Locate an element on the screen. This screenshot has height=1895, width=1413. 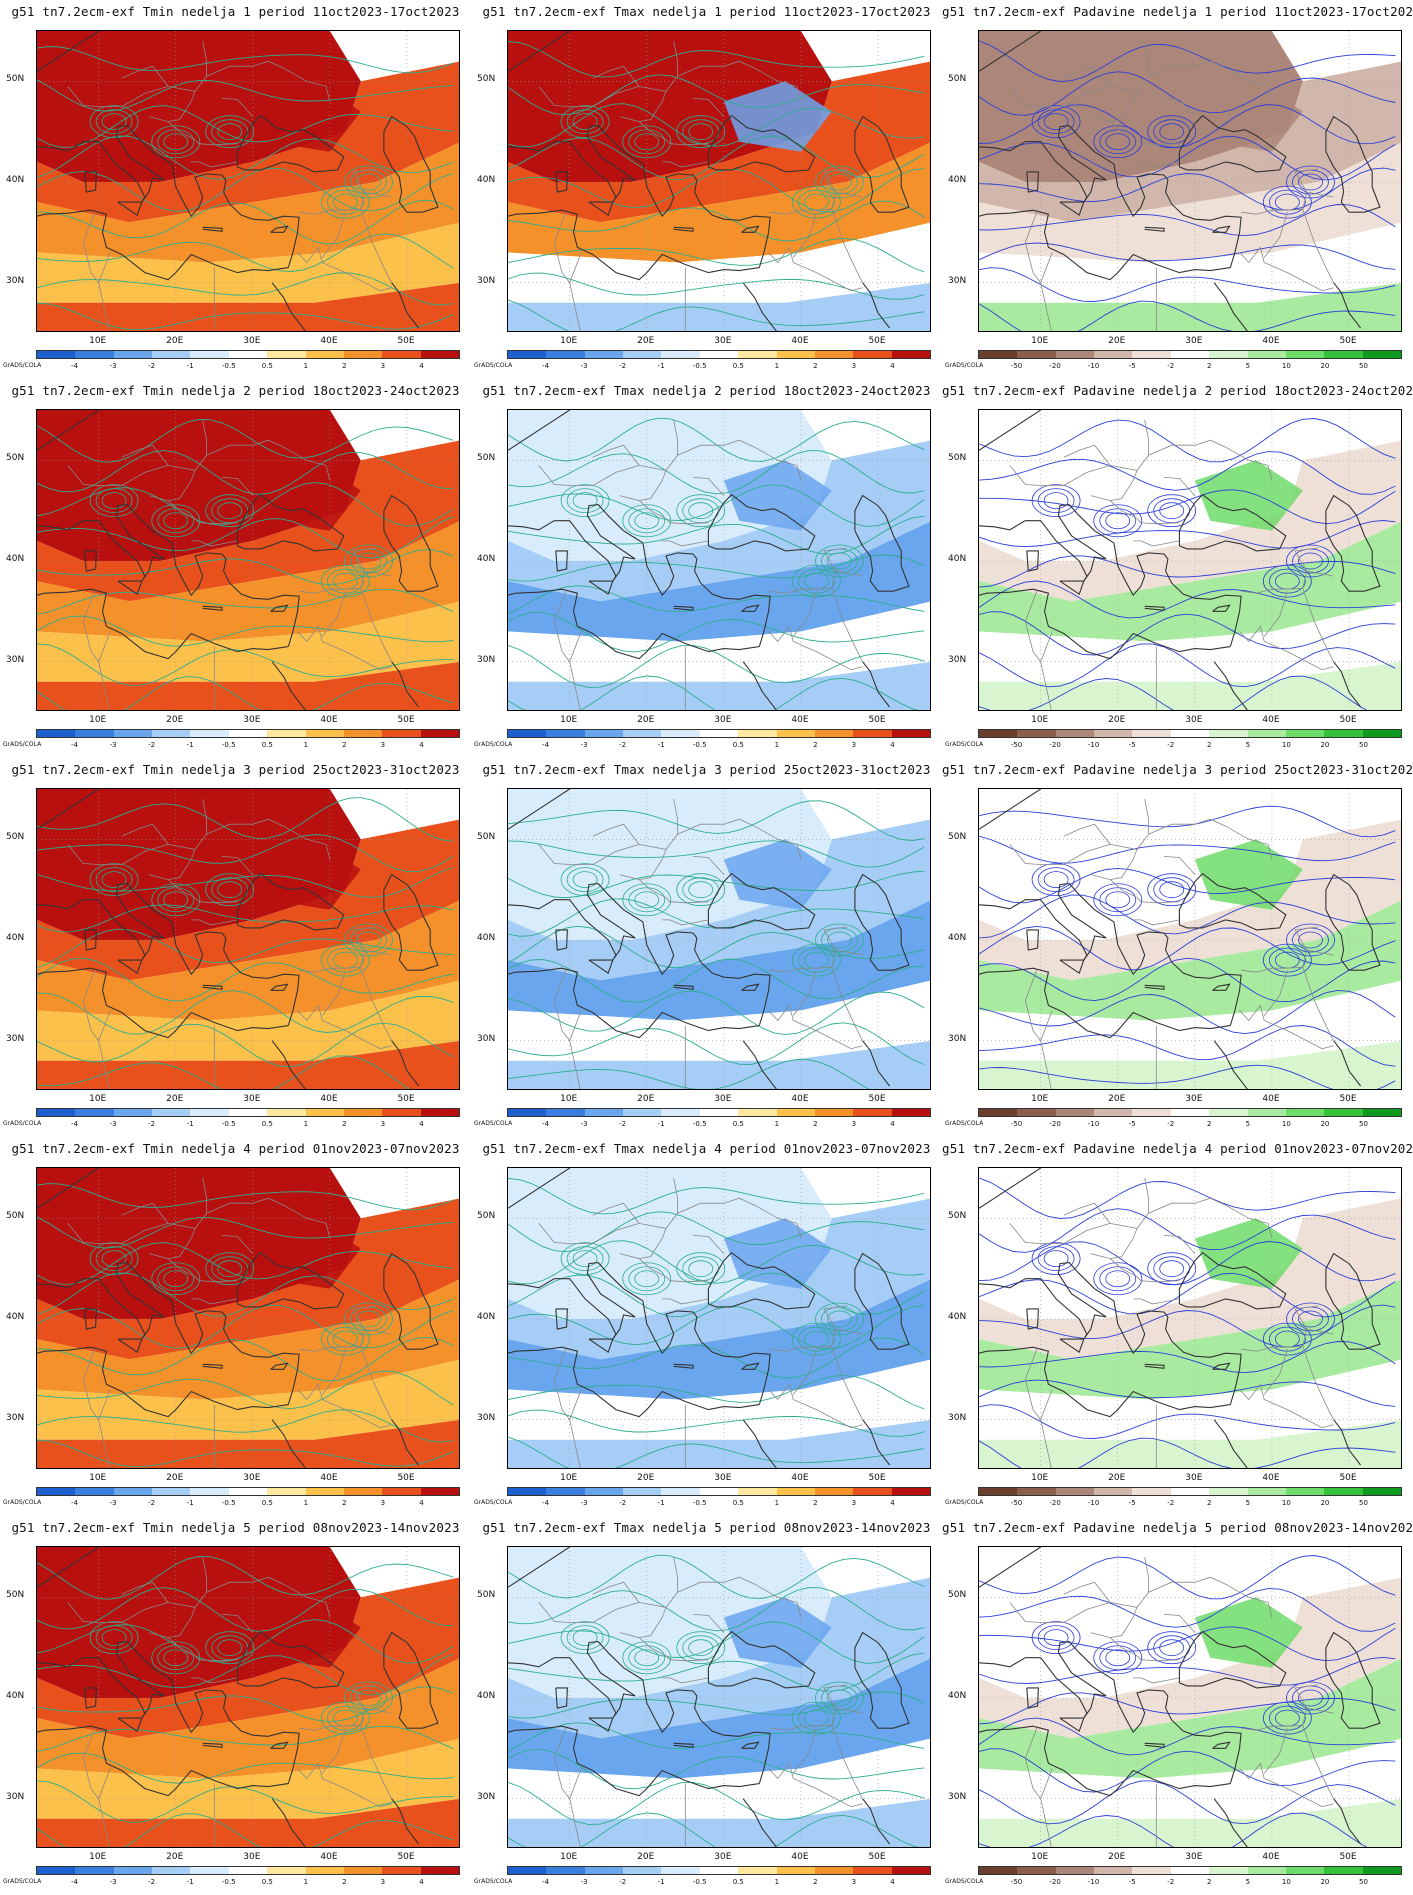
map-svg is located at coordinates (248, 1318).